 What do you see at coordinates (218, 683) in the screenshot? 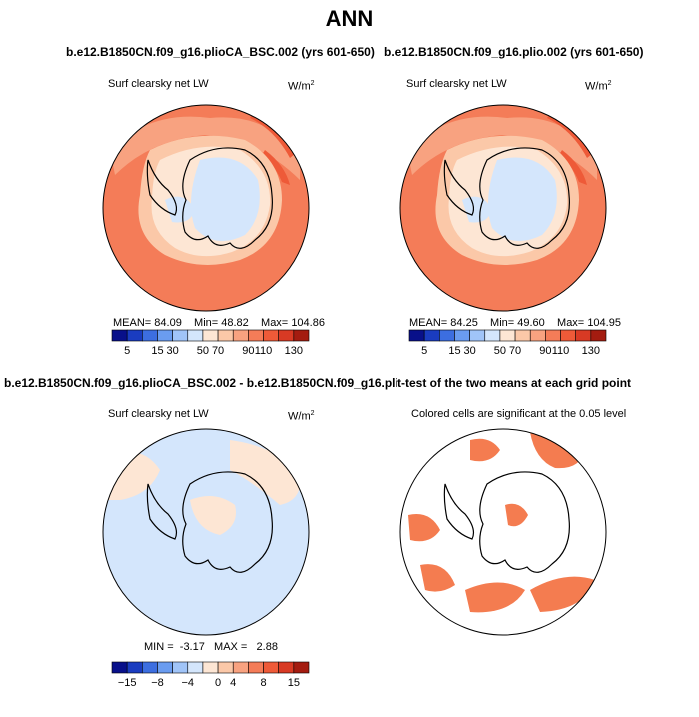
I see `panel3-colorbar-tick-label: 0` at bounding box center [218, 683].